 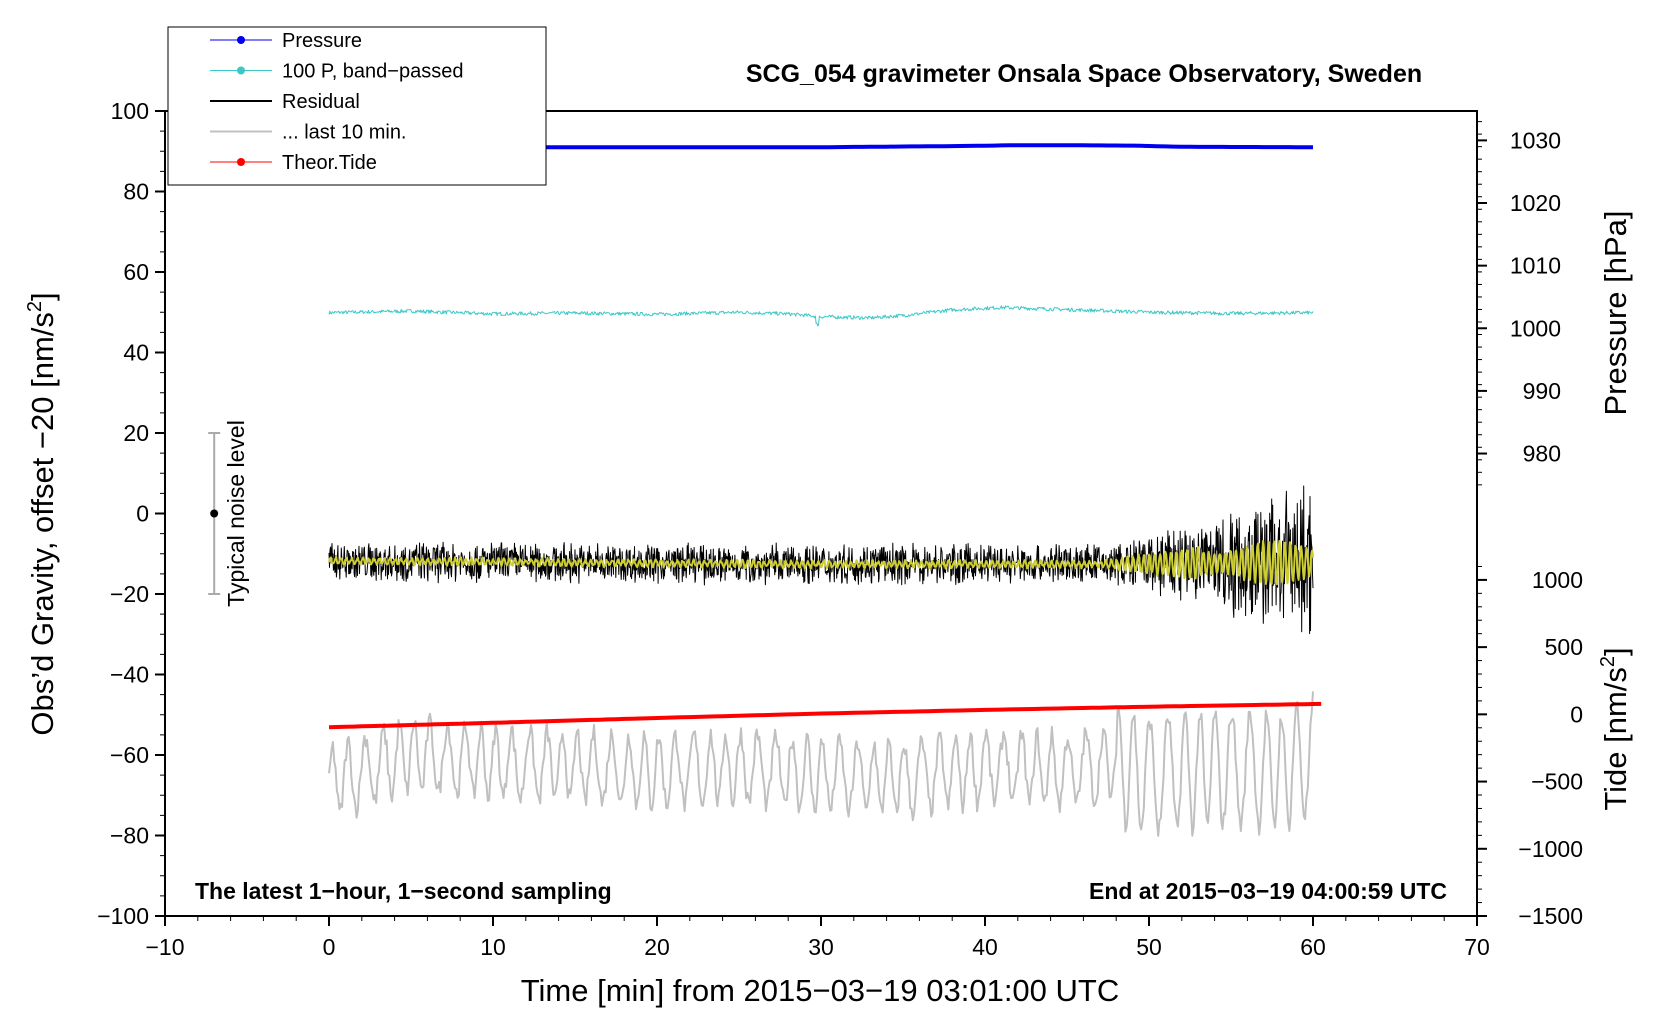 I want to click on noise-marker, so click(x=214, y=513).